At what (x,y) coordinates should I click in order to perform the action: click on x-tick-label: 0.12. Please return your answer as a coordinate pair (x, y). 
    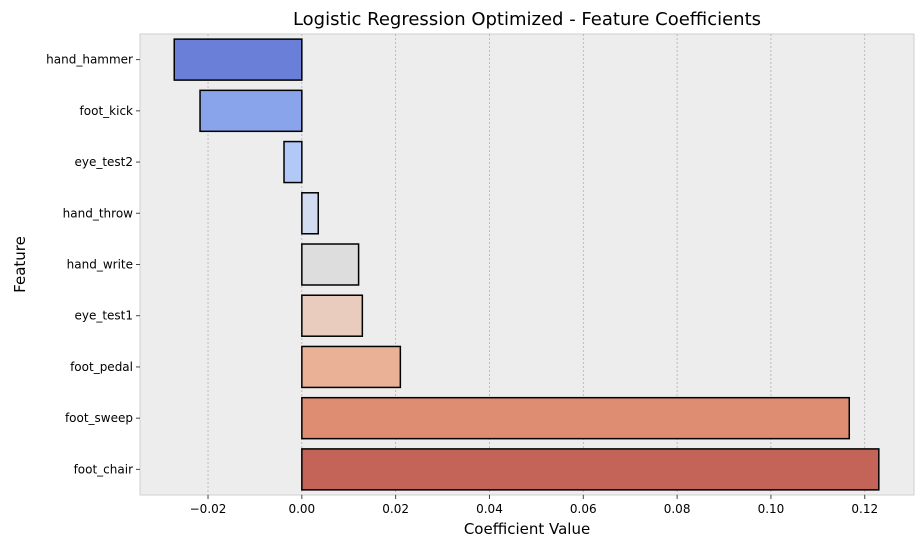
    Looking at the image, I should click on (864, 509).